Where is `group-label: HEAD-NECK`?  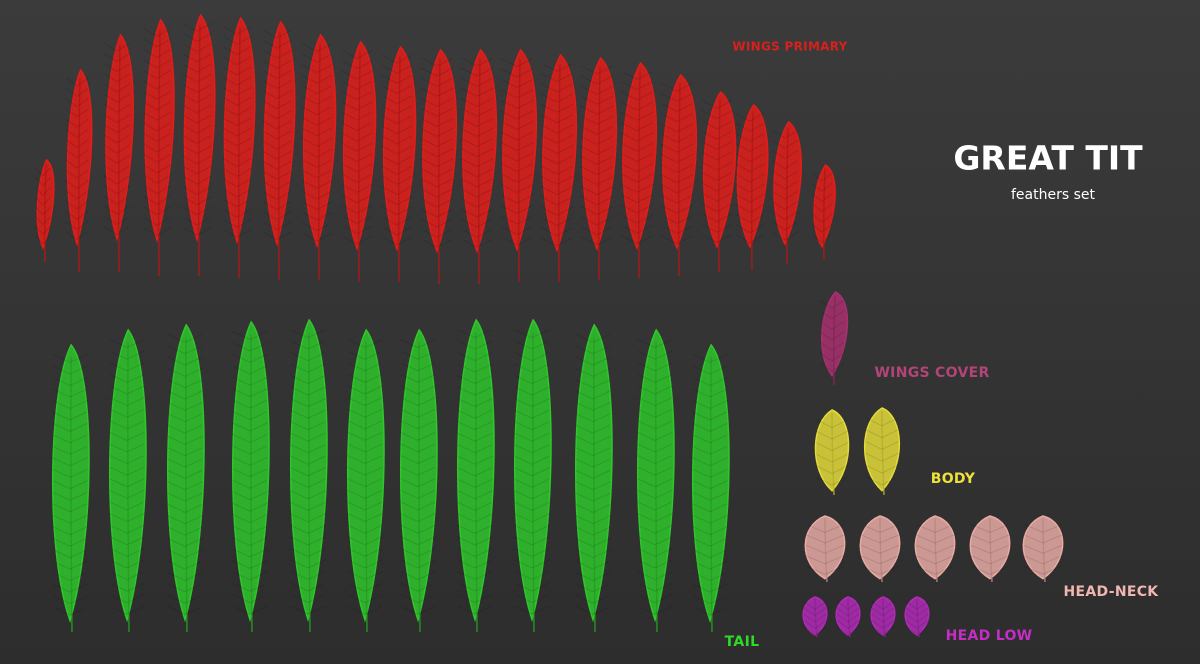 group-label: HEAD-NECK is located at coordinates (1112, 592).